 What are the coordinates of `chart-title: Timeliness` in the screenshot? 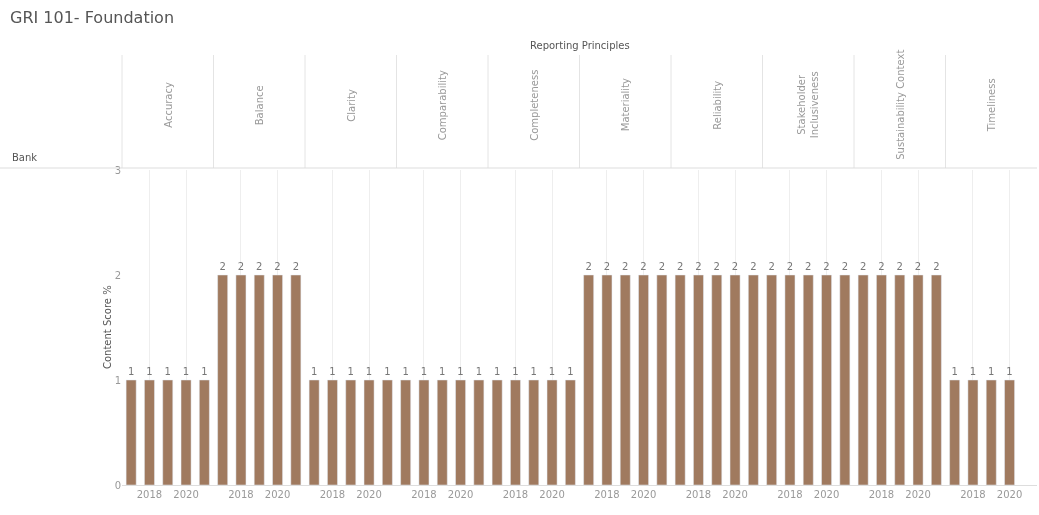 It's located at (992, 105).